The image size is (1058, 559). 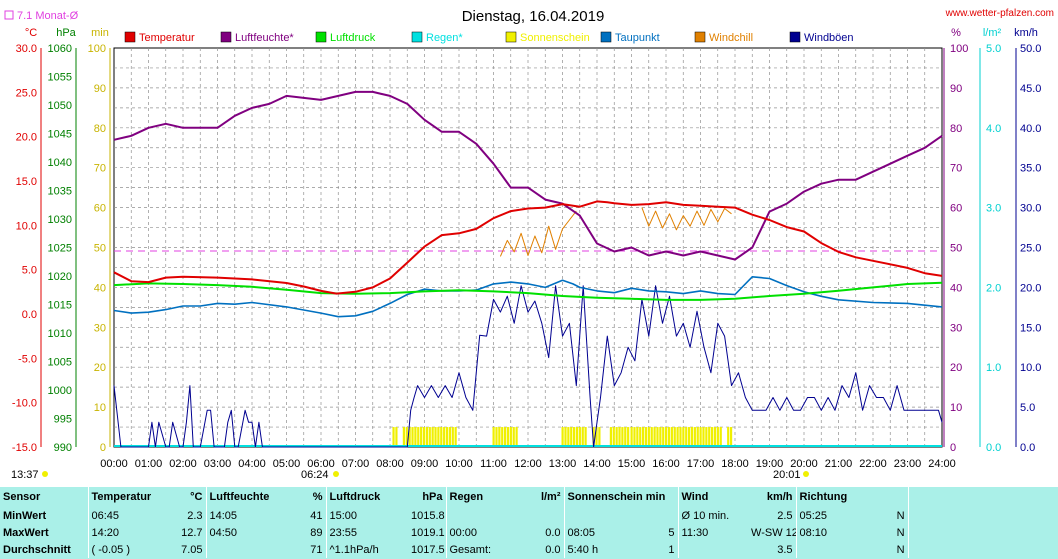 I want to click on y-tick-label-minutes: 0, so click(x=103, y=448).